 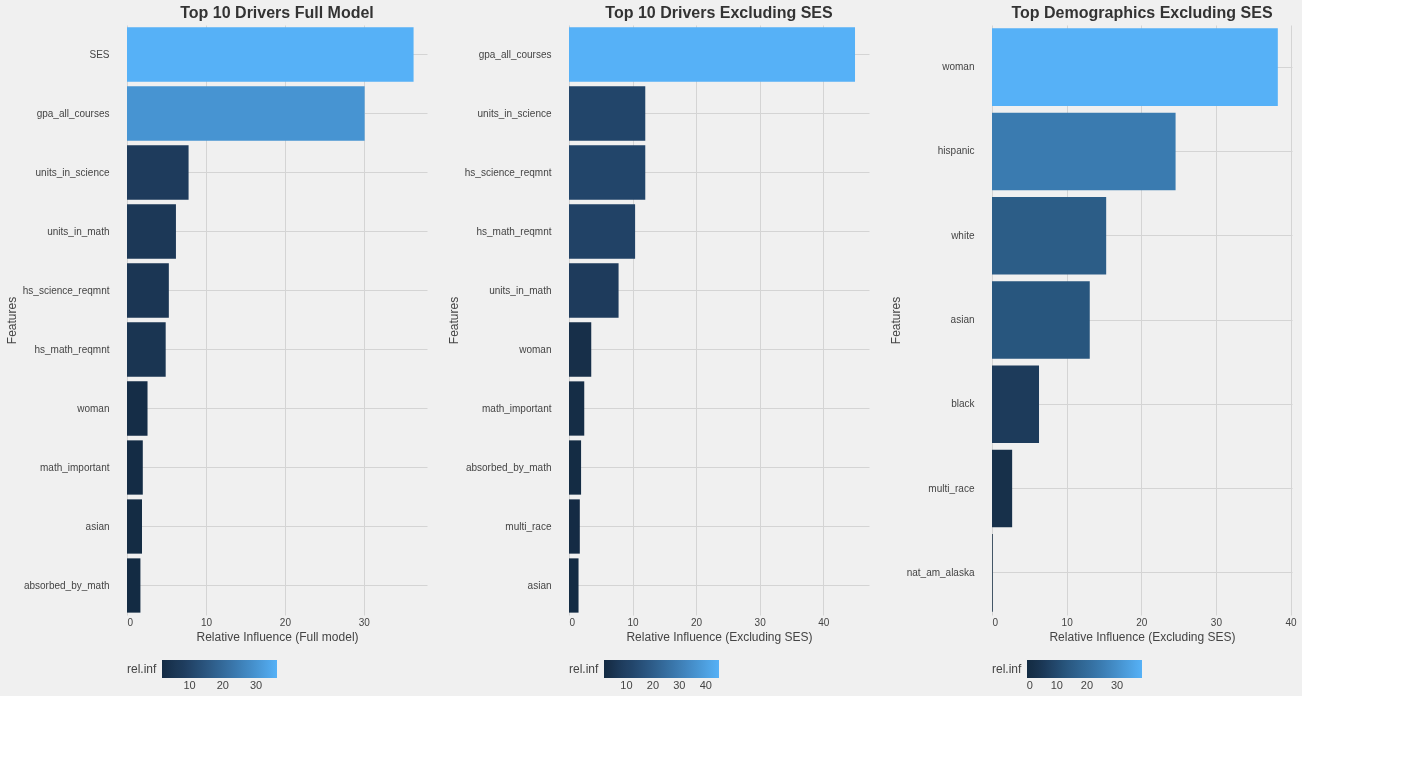 I want to click on y-tick-label: nat_am_alaska, so click(x=940, y=572).